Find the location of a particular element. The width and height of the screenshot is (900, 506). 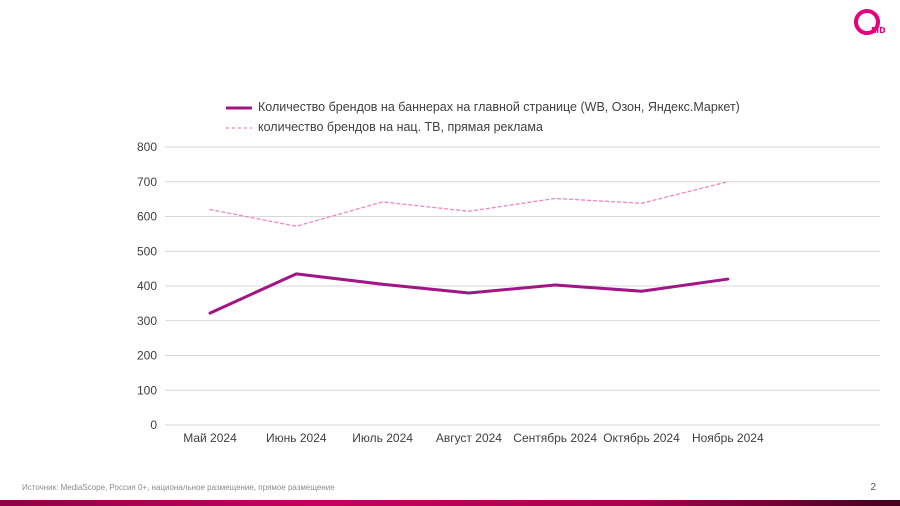

y-axis-tick-label: 300 is located at coordinates (147, 321).